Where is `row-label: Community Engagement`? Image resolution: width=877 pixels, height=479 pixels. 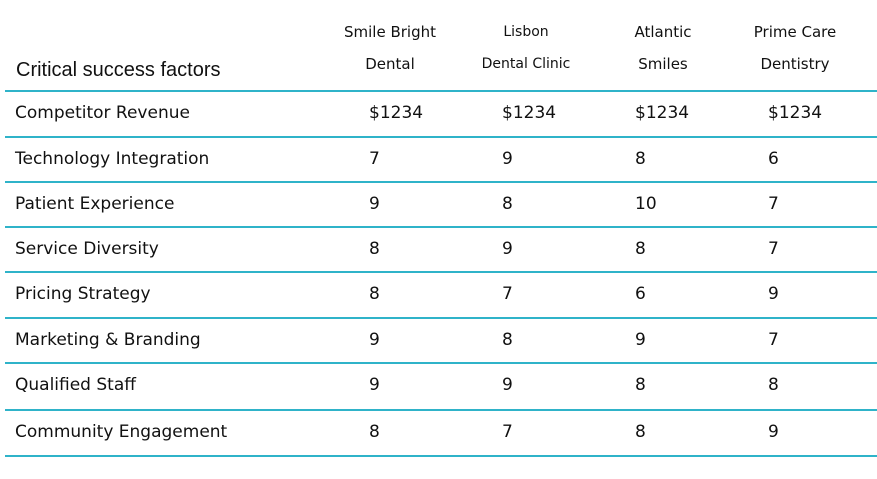
row-label: Community Engagement is located at coordinates (121, 432).